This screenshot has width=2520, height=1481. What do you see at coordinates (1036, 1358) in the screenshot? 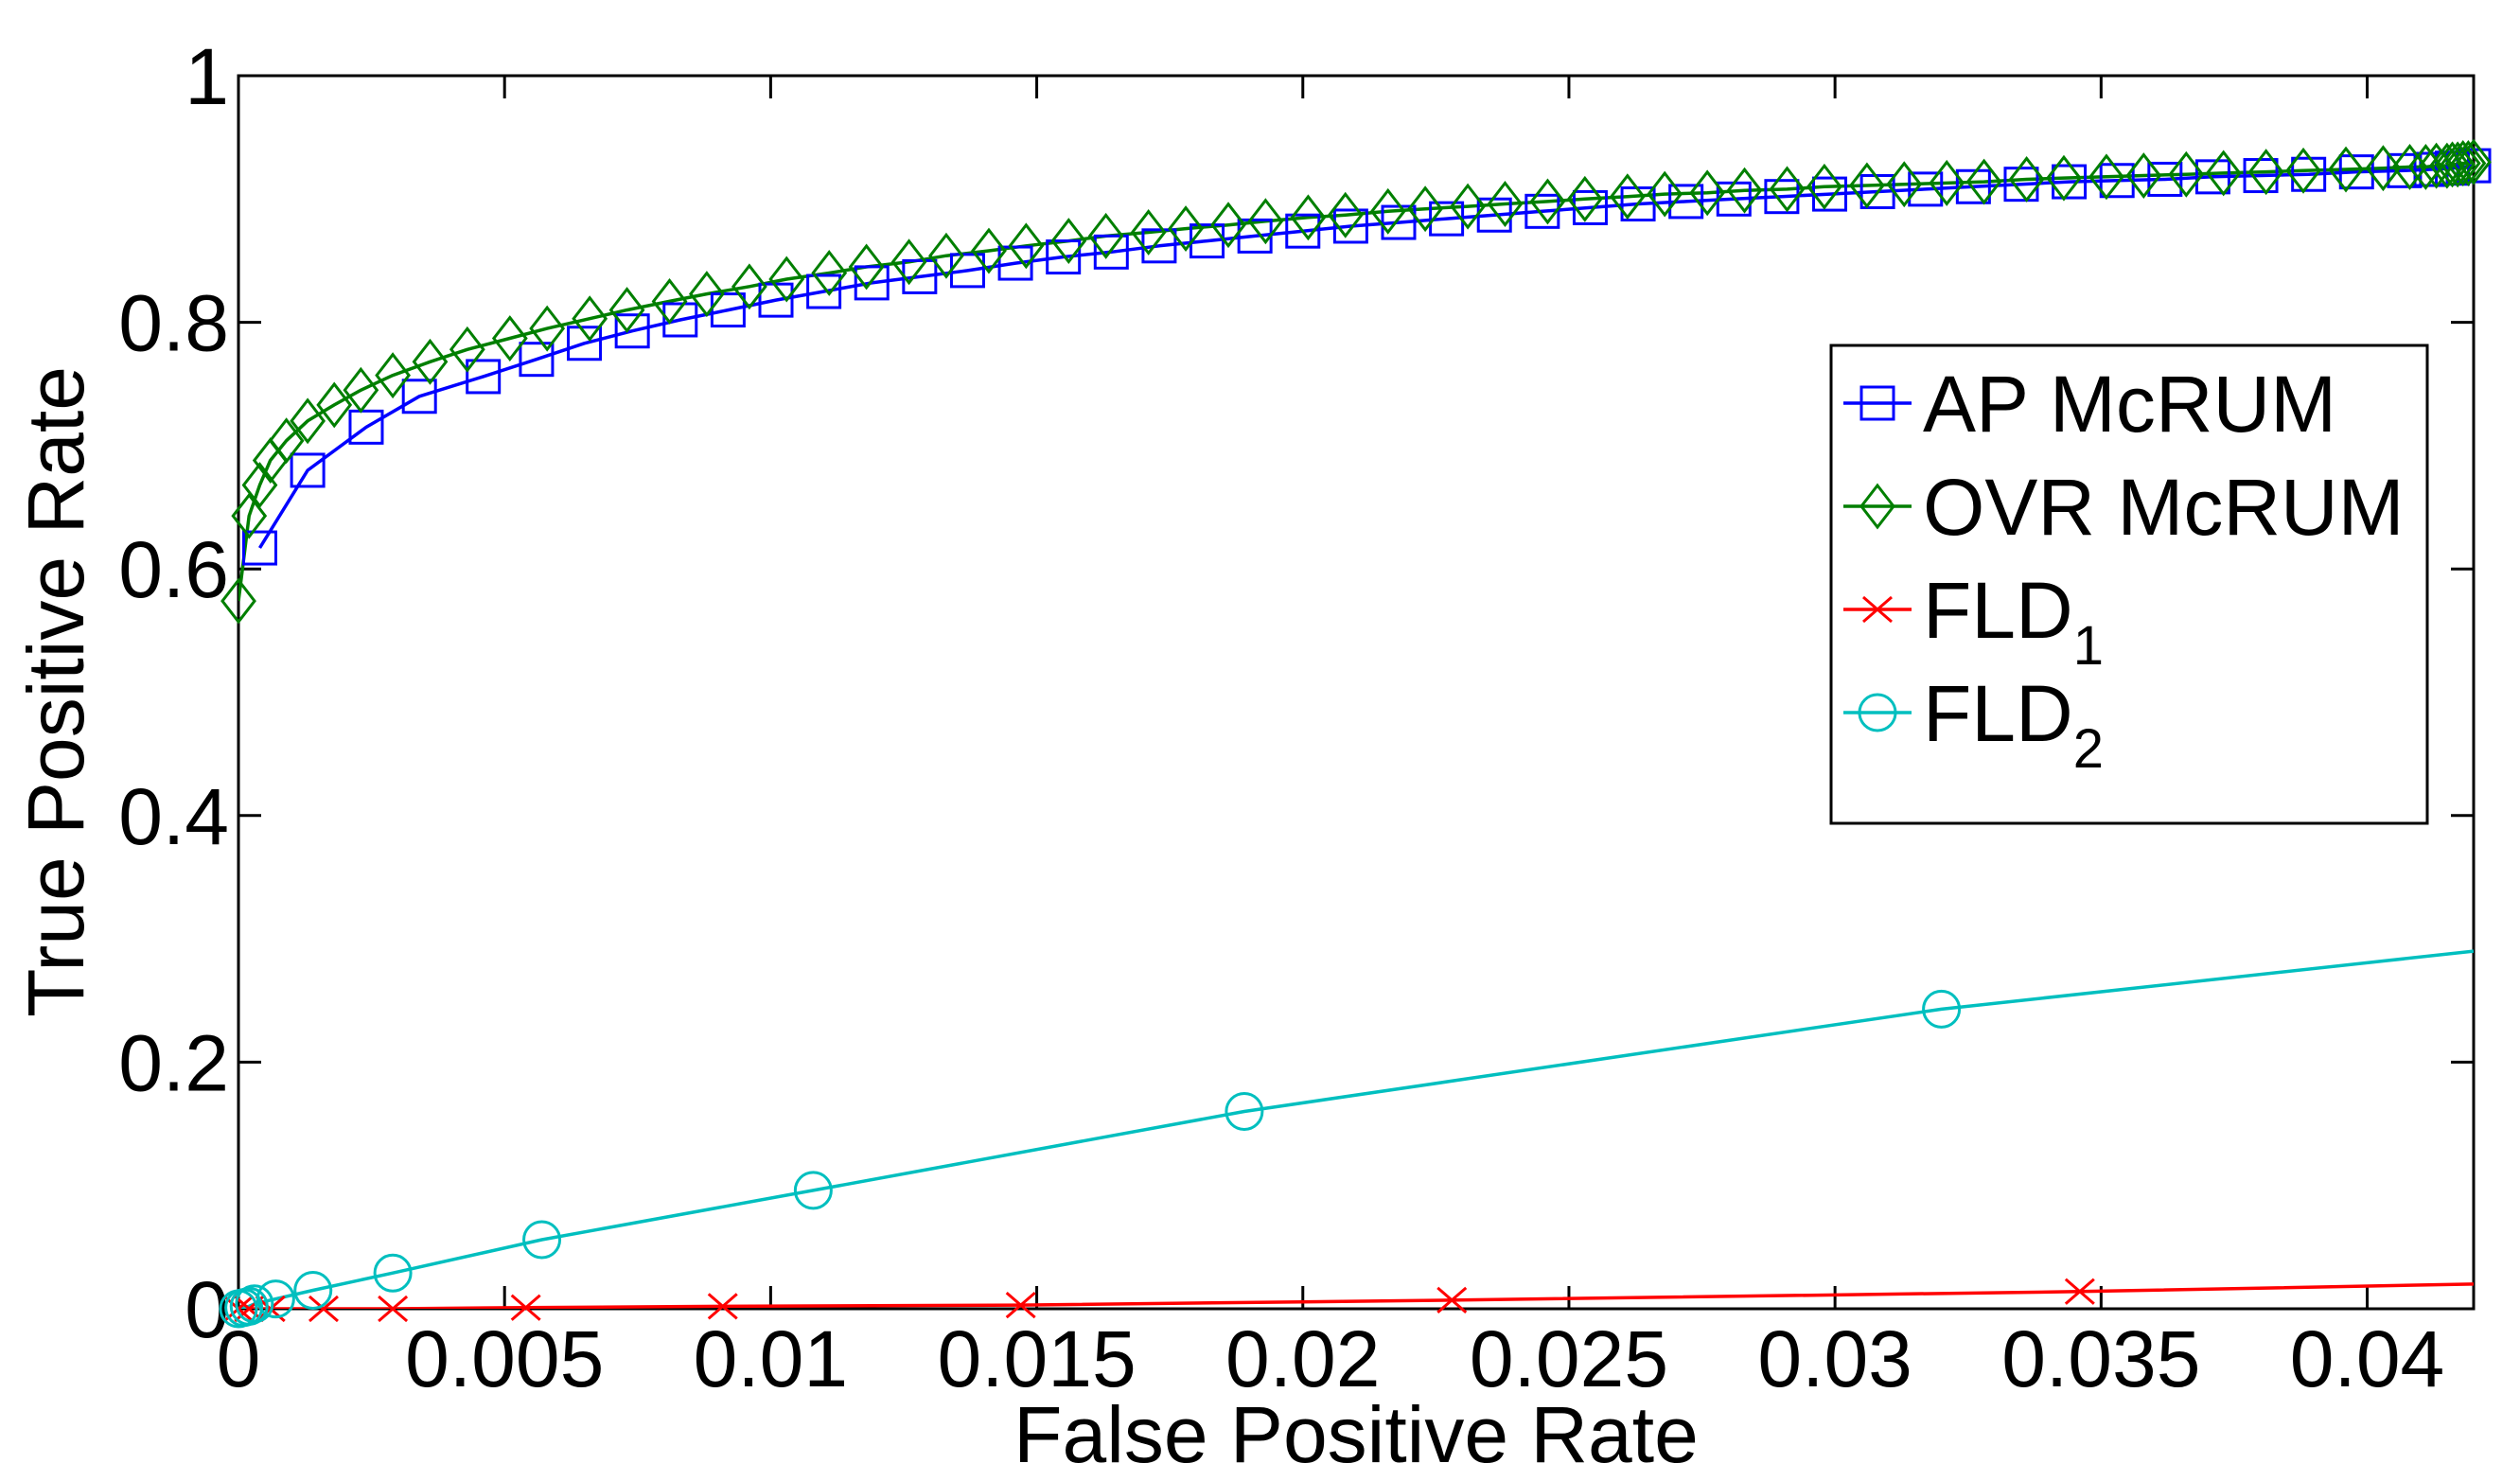
I see `x-tick-label: 0.015` at bounding box center [1036, 1358].